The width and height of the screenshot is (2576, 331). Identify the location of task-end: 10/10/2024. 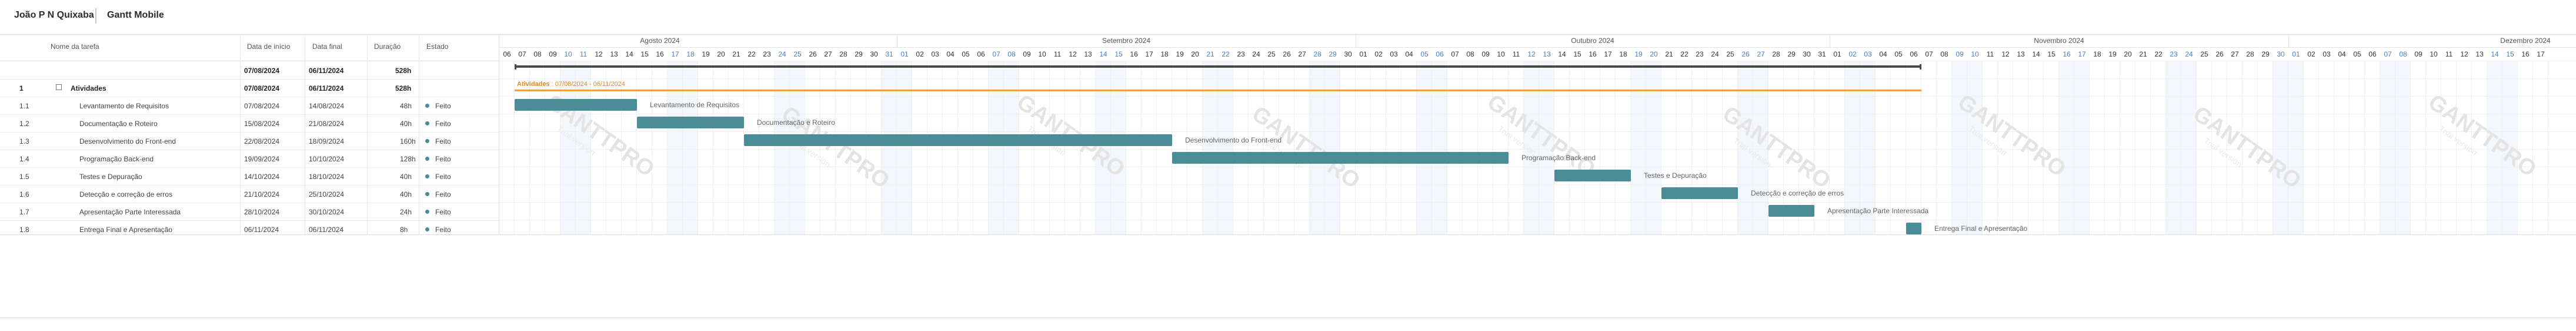
(327, 159).